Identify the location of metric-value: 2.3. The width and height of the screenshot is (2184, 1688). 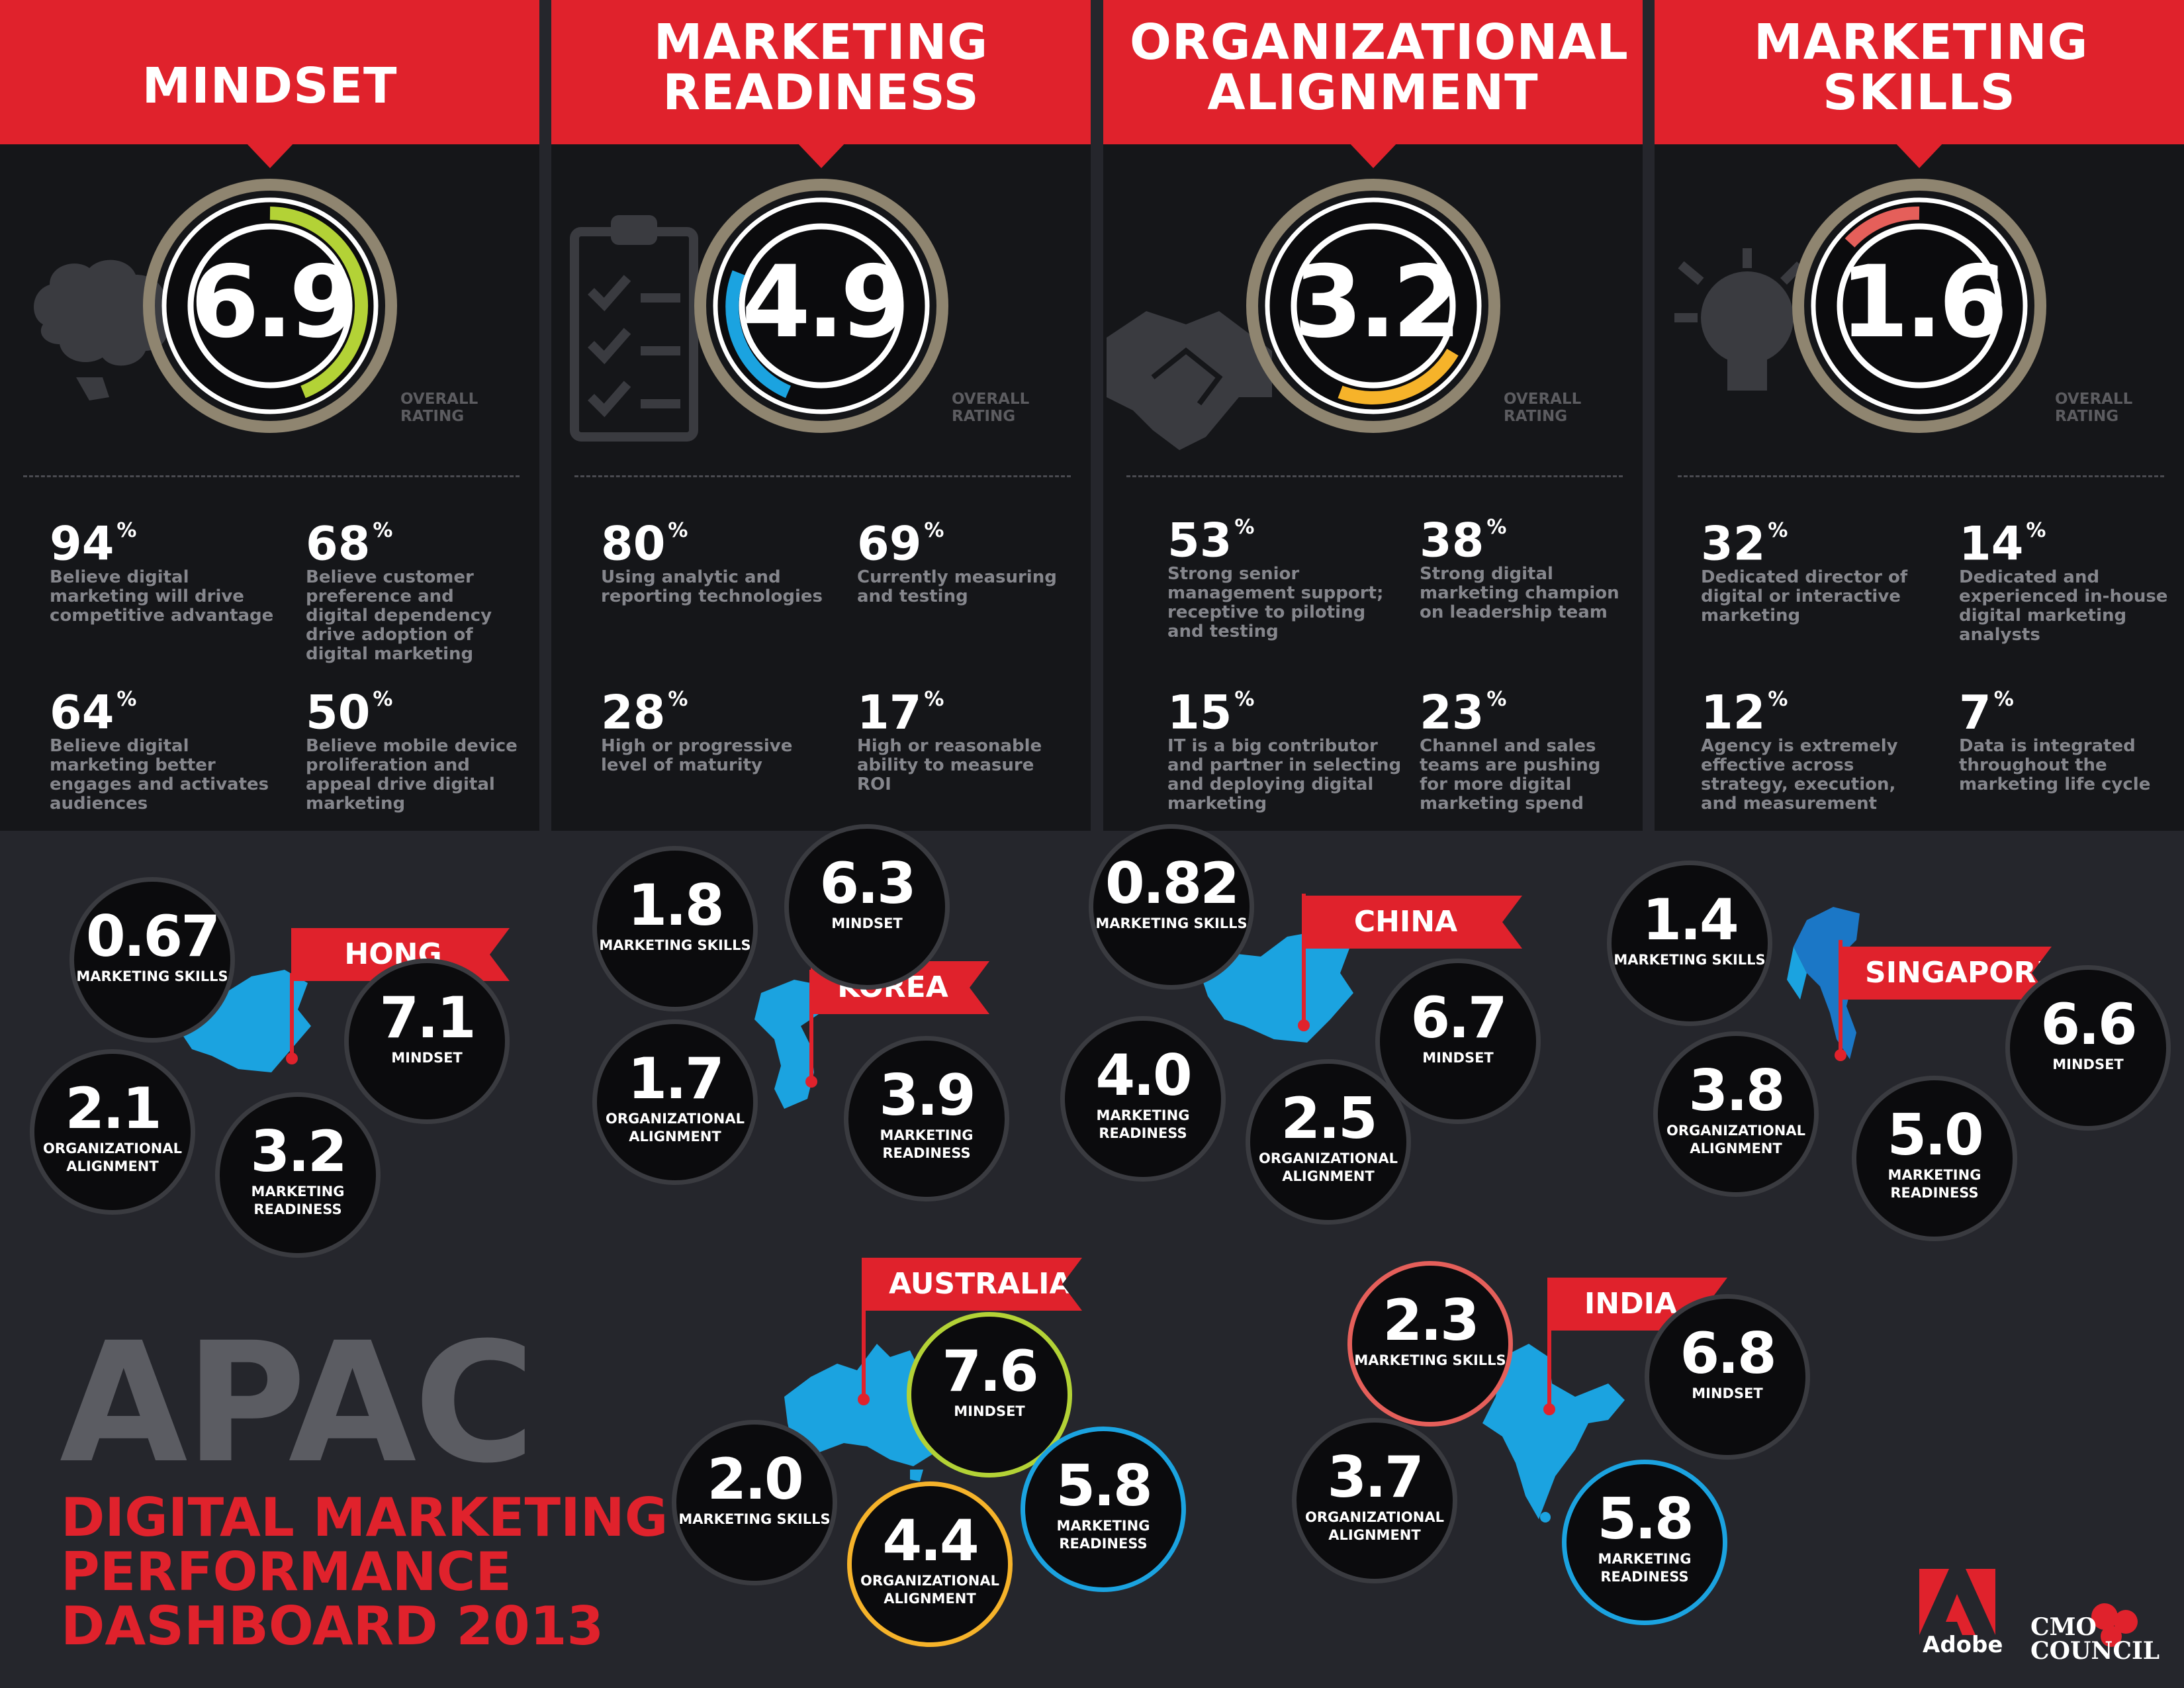
(1431, 1321).